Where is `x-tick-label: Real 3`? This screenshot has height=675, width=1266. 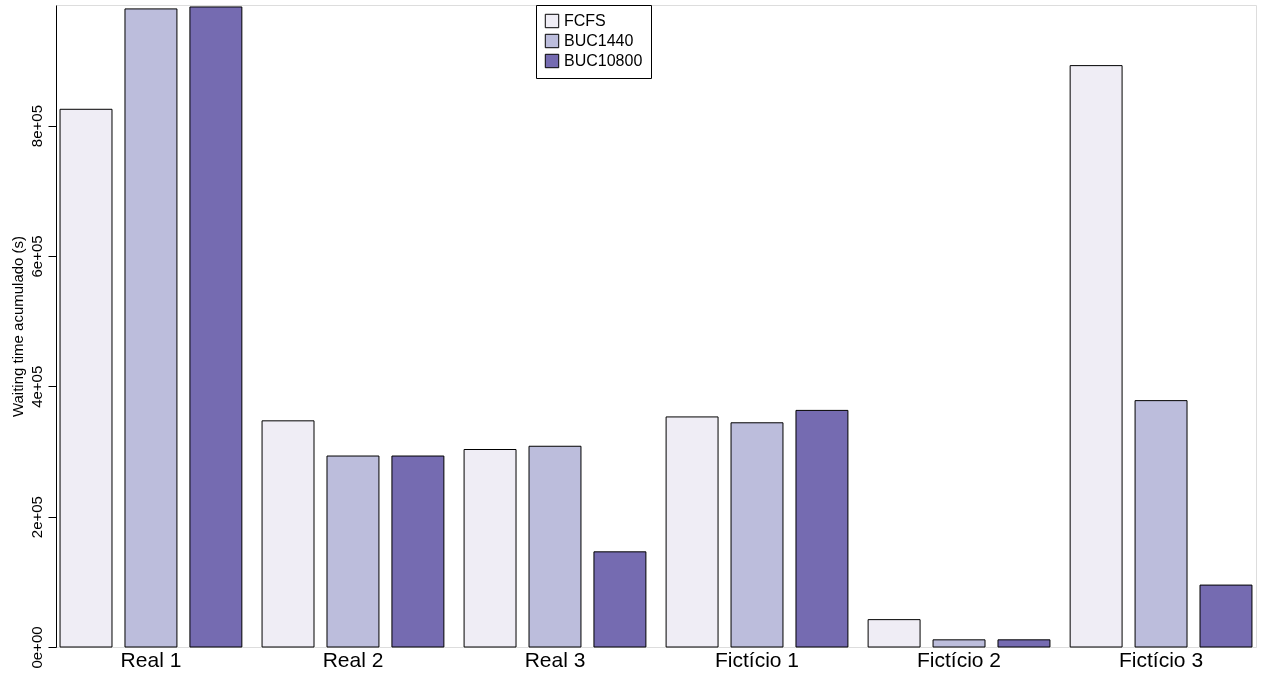
x-tick-label: Real 3 is located at coordinates (555, 659).